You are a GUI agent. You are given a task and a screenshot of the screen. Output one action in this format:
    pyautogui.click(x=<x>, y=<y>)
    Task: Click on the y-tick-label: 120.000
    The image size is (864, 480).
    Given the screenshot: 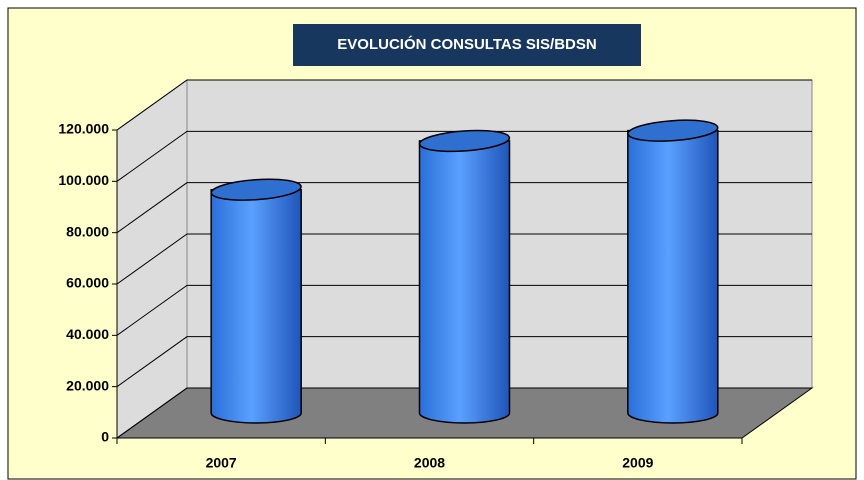 What is the action you would take?
    pyautogui.click(x=83, y=129)
    